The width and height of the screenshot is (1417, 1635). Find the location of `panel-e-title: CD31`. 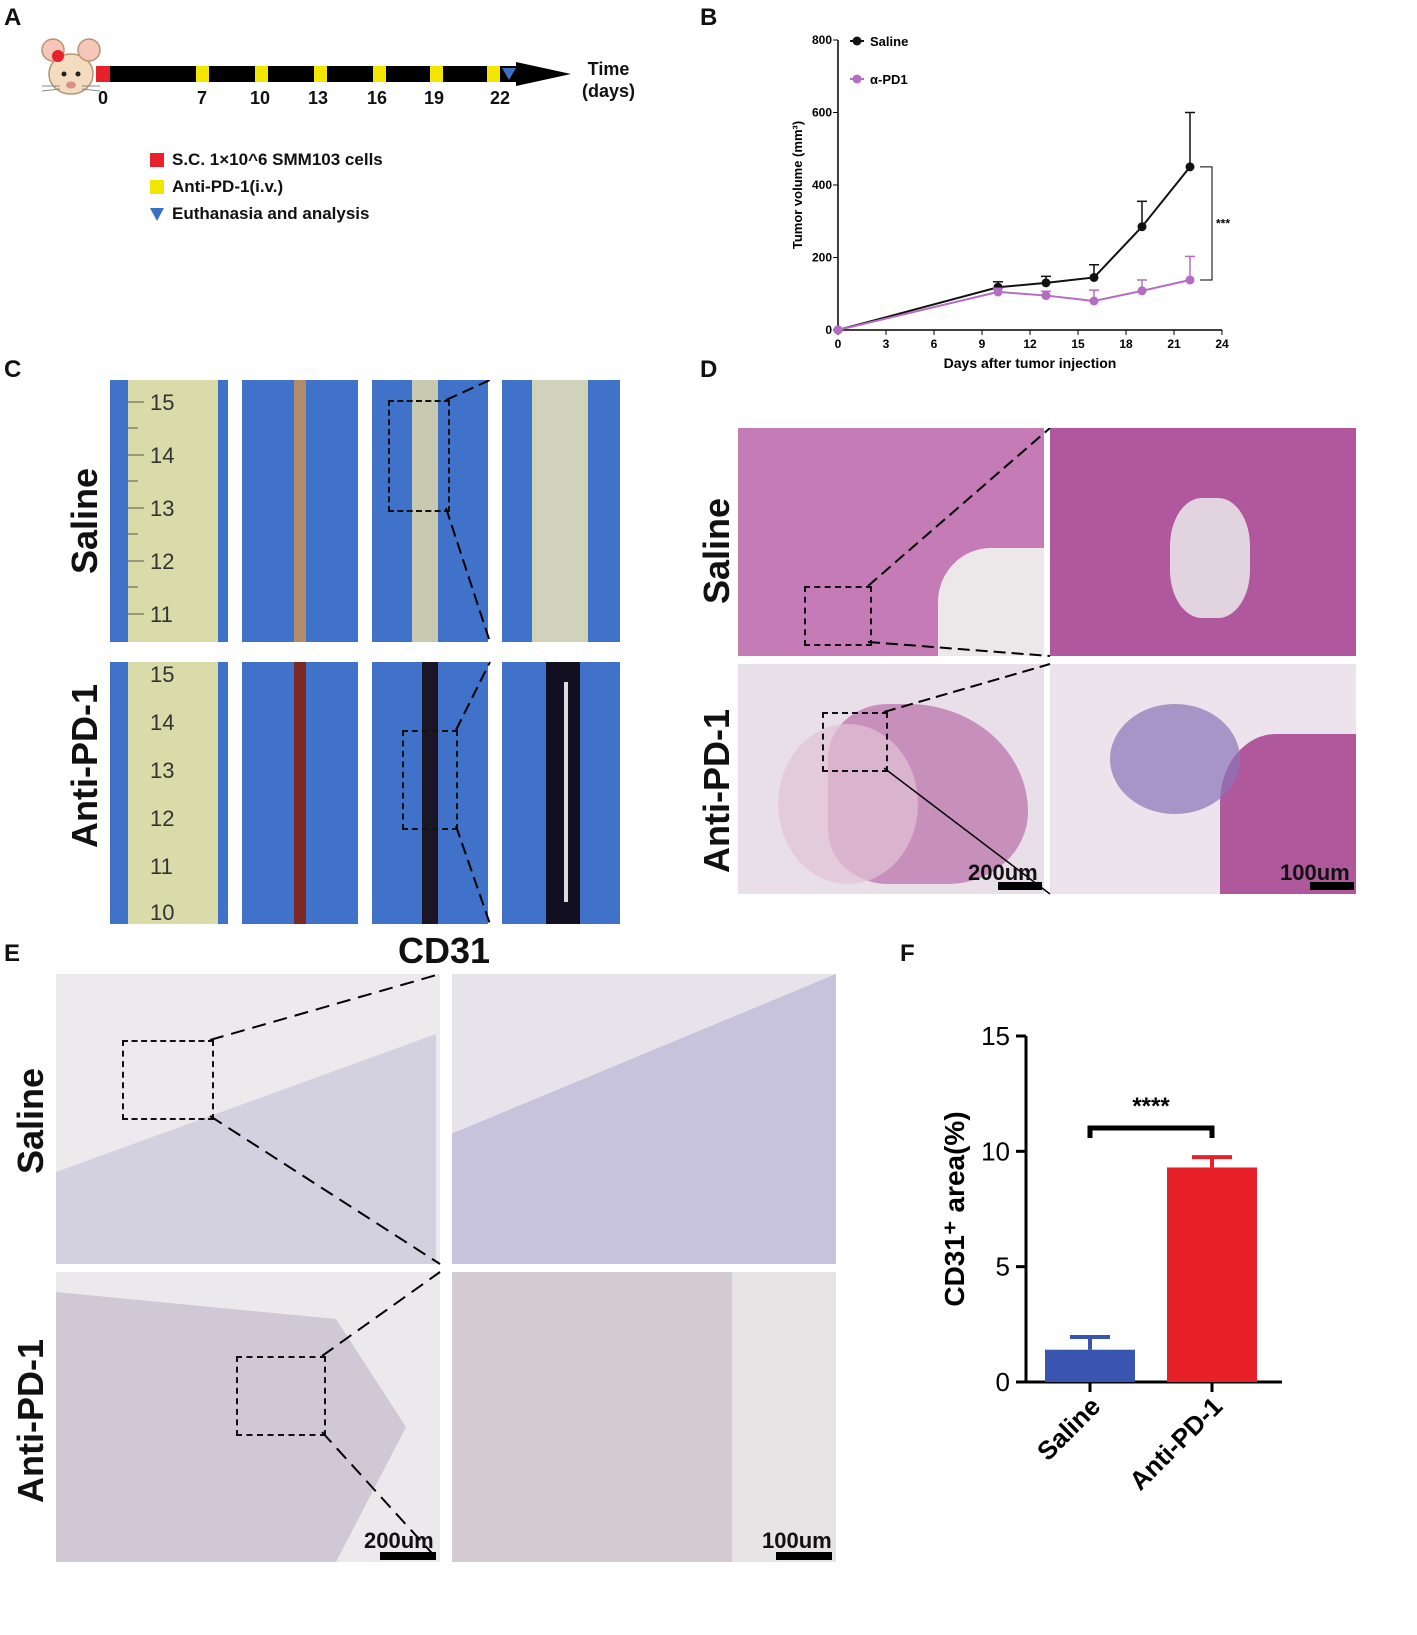

panel-e-title: CD31 is located at coordinates (444, 950).